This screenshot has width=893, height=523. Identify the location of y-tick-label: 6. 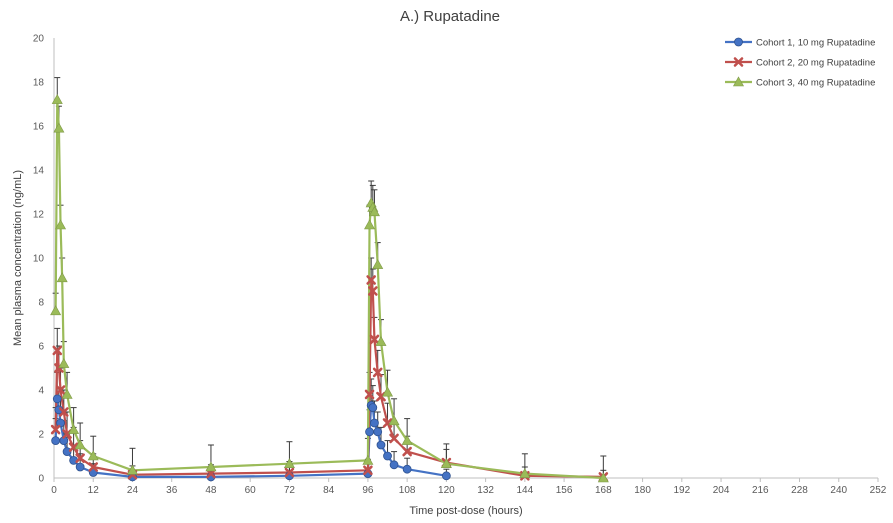
(41, 347).